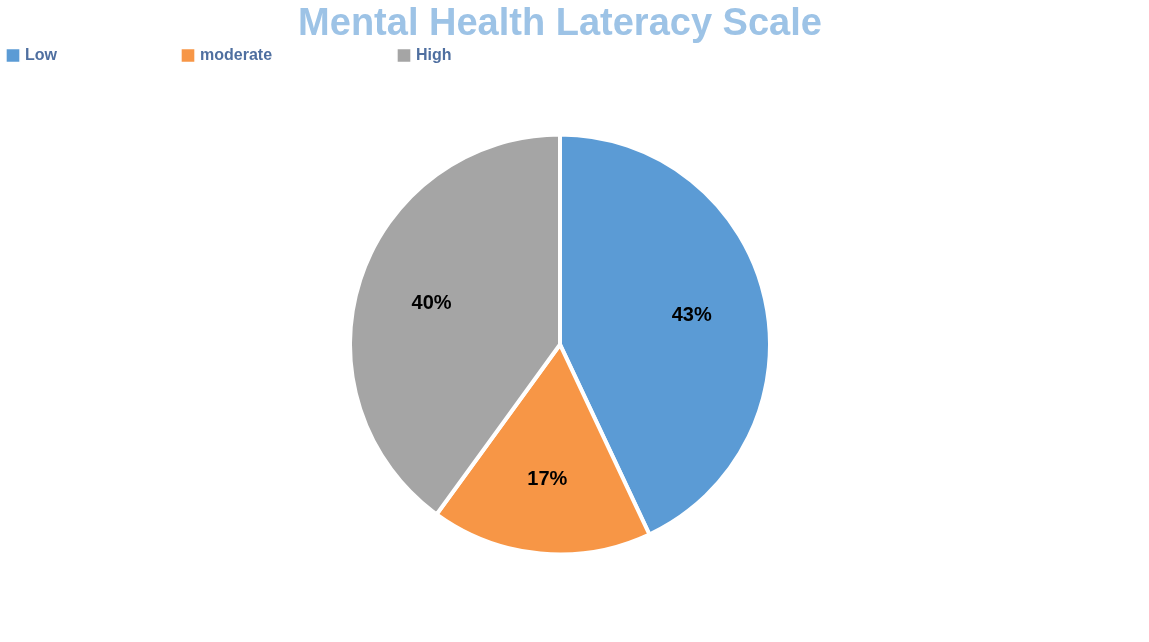 The height and width of the screenshot is (642, 1149). Describe the element at coordinates (691, 314) in the screenshot. I see `data-label: 43%` at that location.